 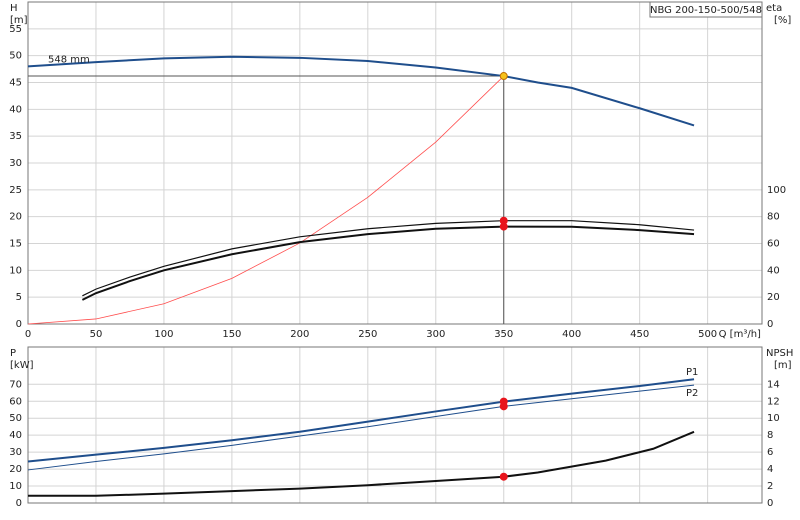 What do you see at coordinates (28, 334) in the screenshot?
I see `x-tick-label: 0` at bounding box center [28, 334].